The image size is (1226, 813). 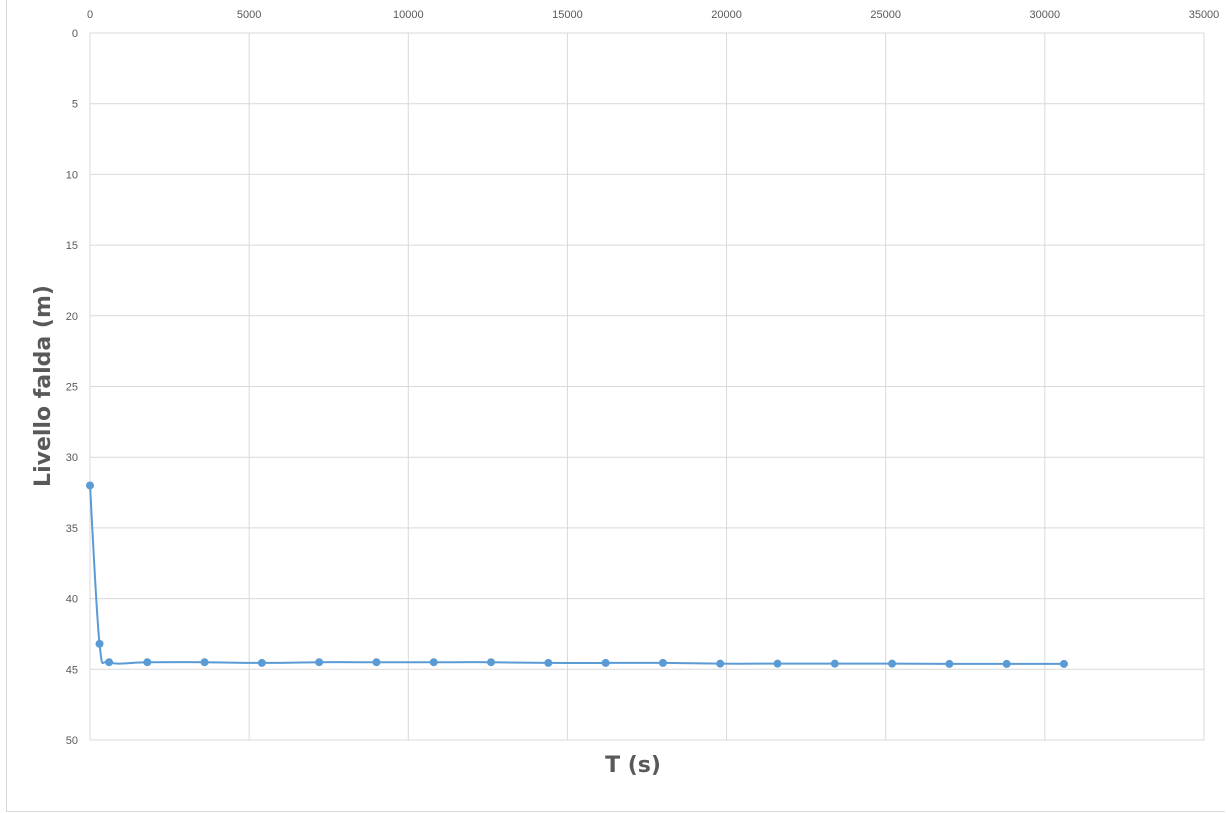 What do you see at coordinates (726, 15) in the screenshot?
I see `x-tick-label: 20000` at bounding box center [726, 15].